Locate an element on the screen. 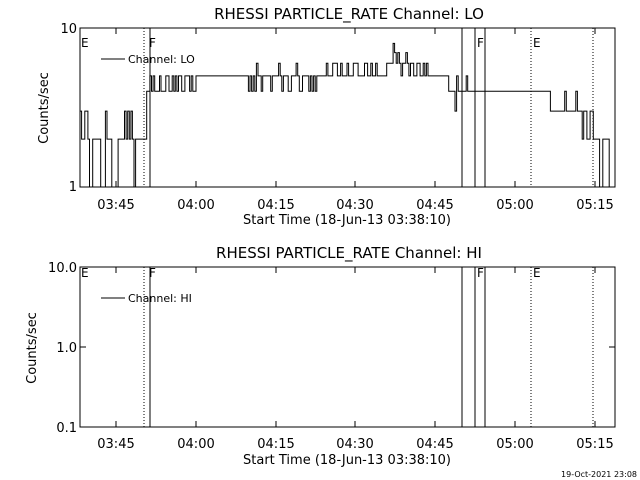 The height and width of the screenshot is (480, 640). legend-label: Channel: HI is located at coordinates (160, 298).